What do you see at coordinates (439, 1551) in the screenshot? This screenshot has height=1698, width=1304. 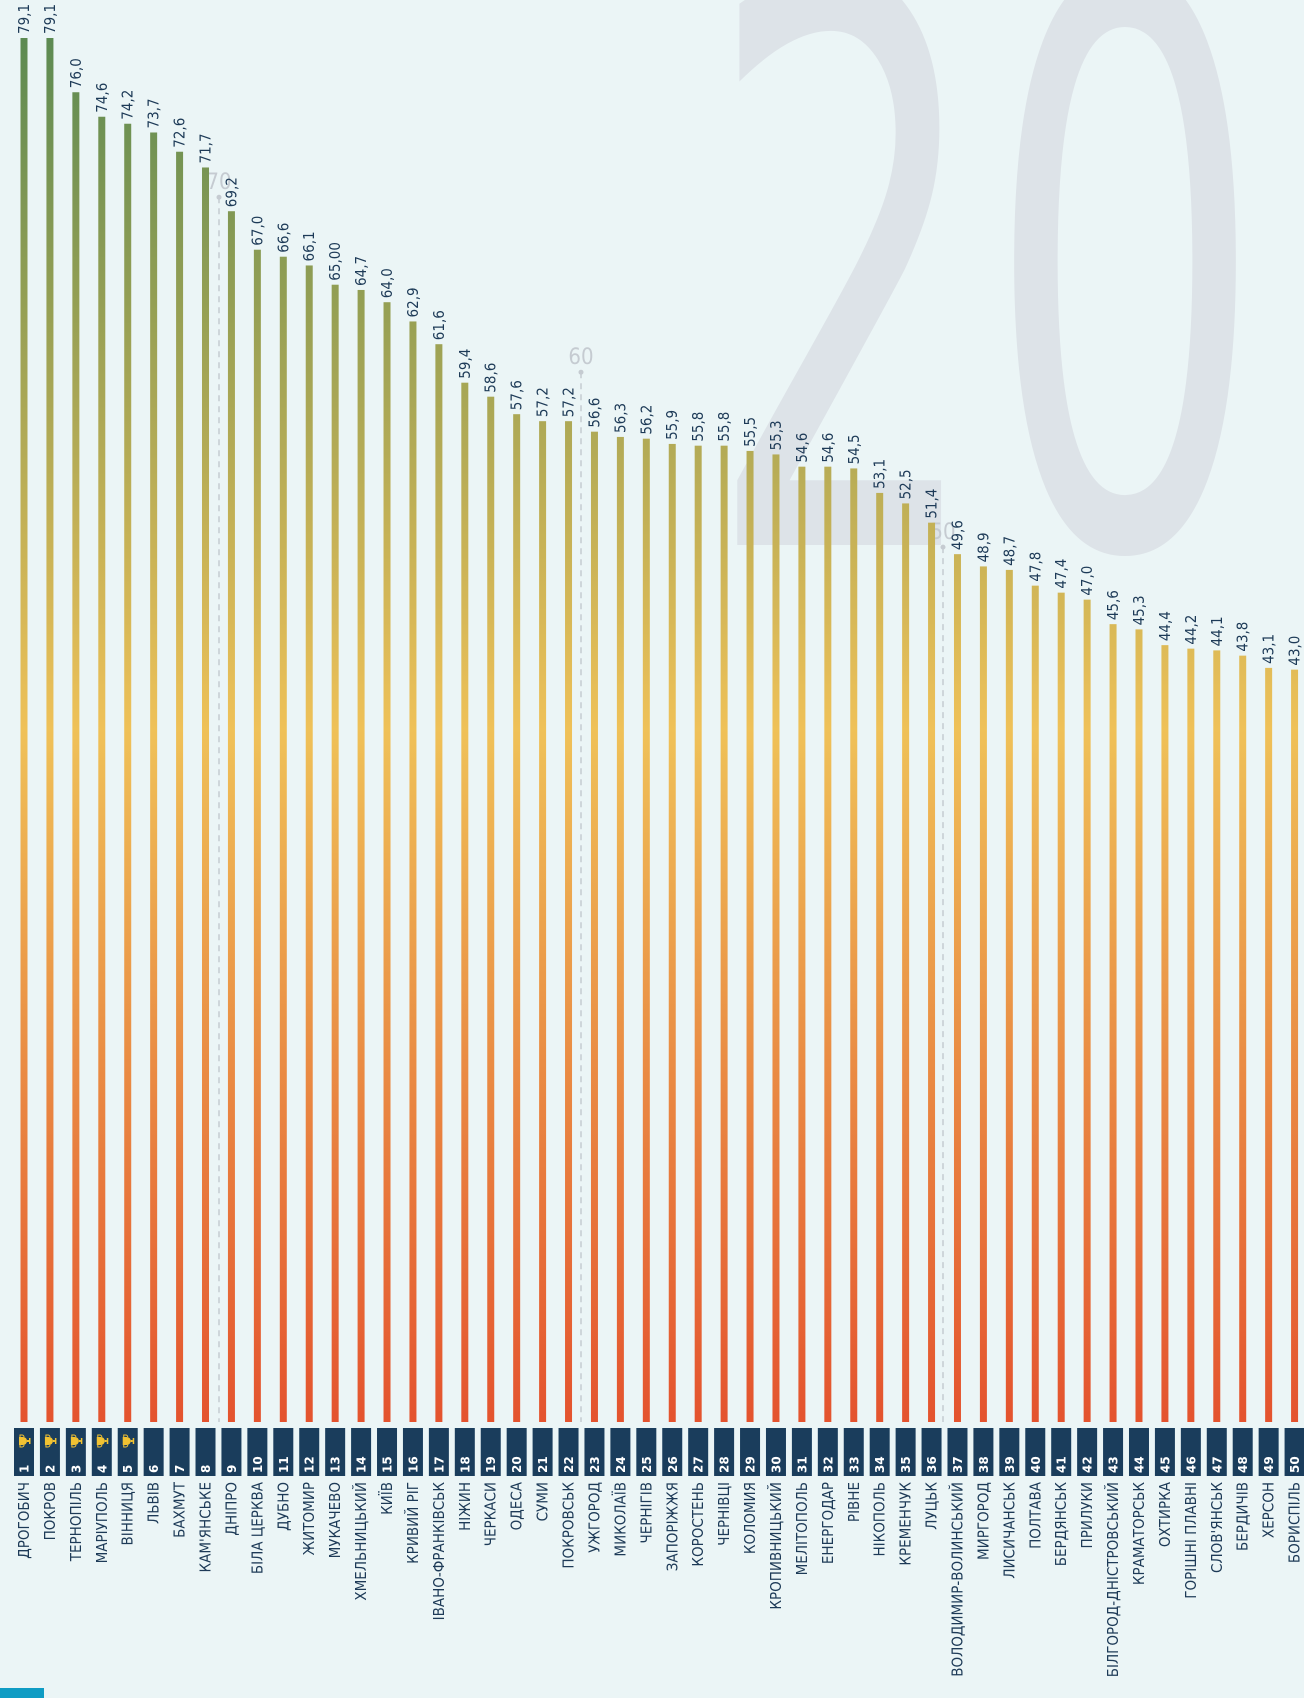 I see `city-label: ІВАНО-ФРАНКІВСЬК` at bounding box center [439, 1551].